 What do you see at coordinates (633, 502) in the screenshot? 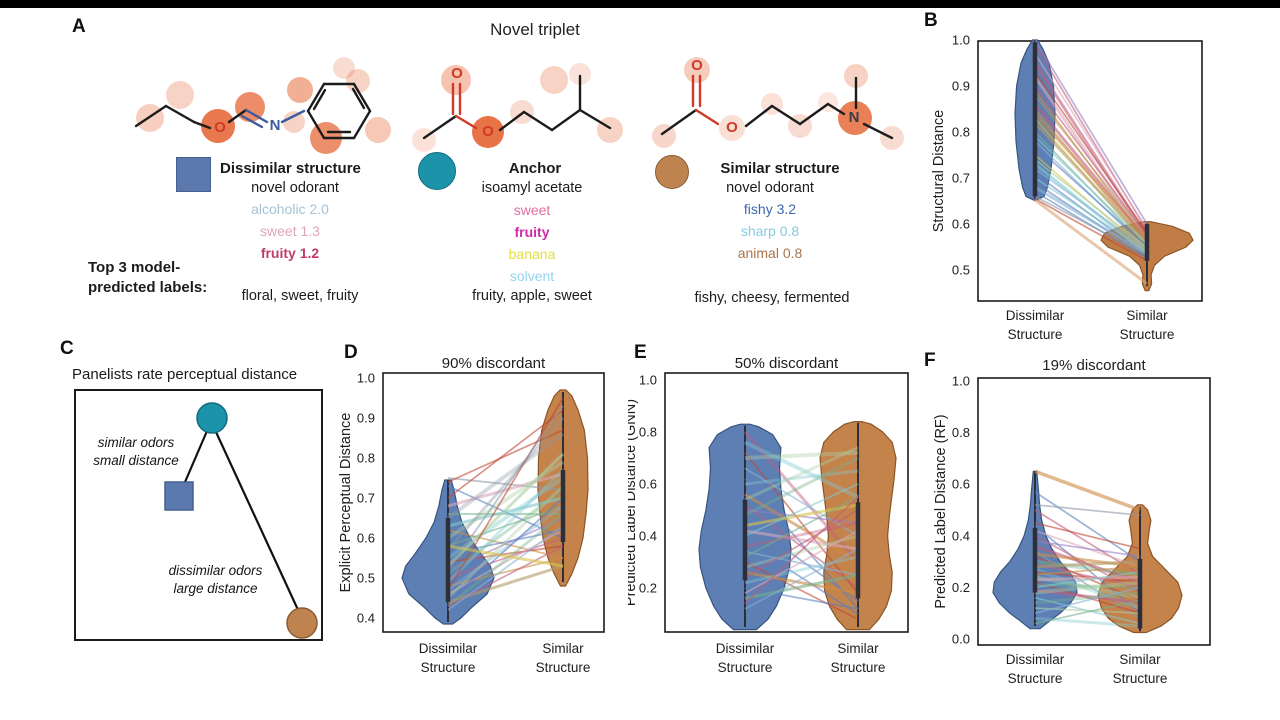
I see `svg-text: Predicted Label Distance (GNN)` at bounding box center [633, 502].